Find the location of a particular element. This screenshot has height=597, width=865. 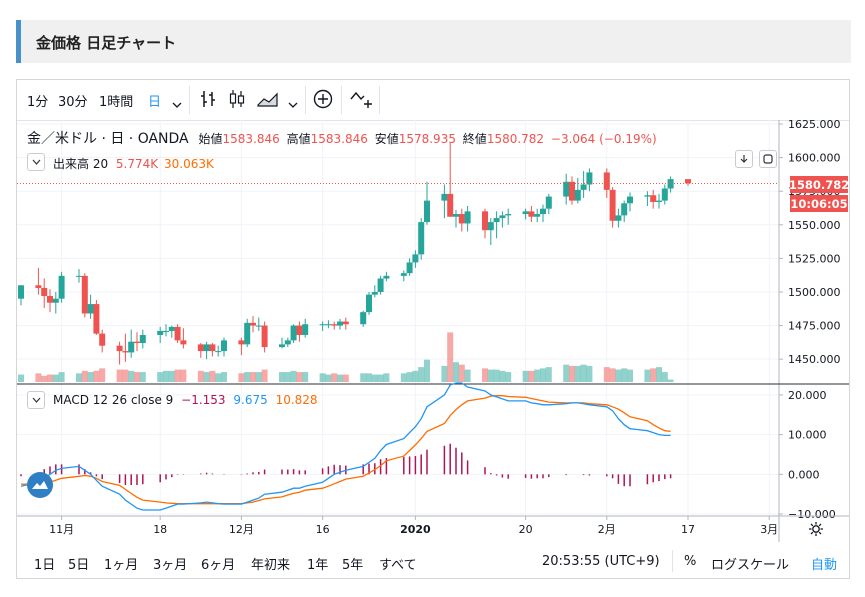

interval-1m: 1分 is located at coordinates (37, 100).